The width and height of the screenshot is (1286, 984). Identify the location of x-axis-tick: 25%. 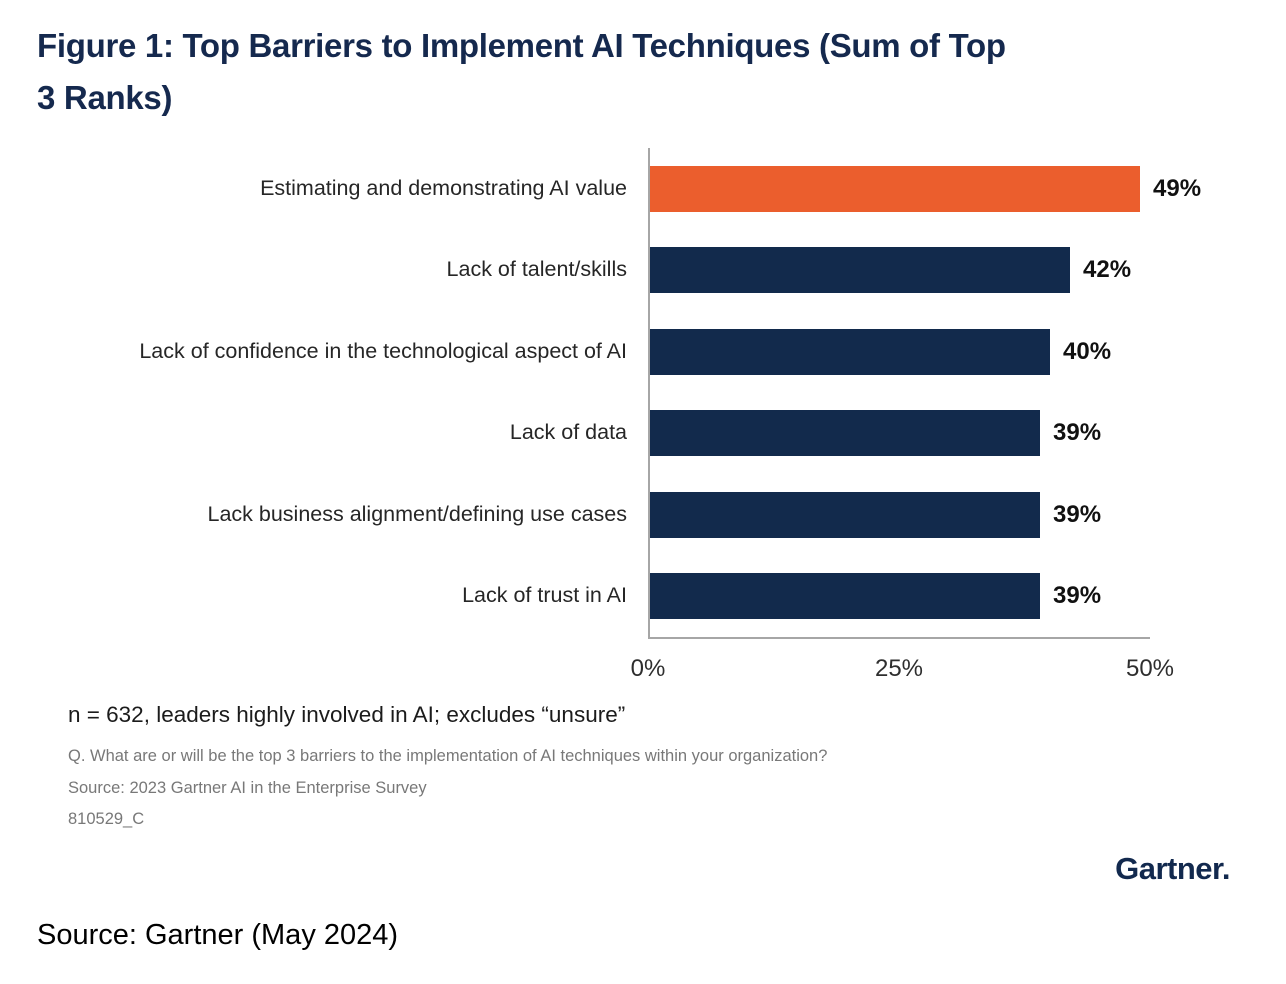
(899, 668).